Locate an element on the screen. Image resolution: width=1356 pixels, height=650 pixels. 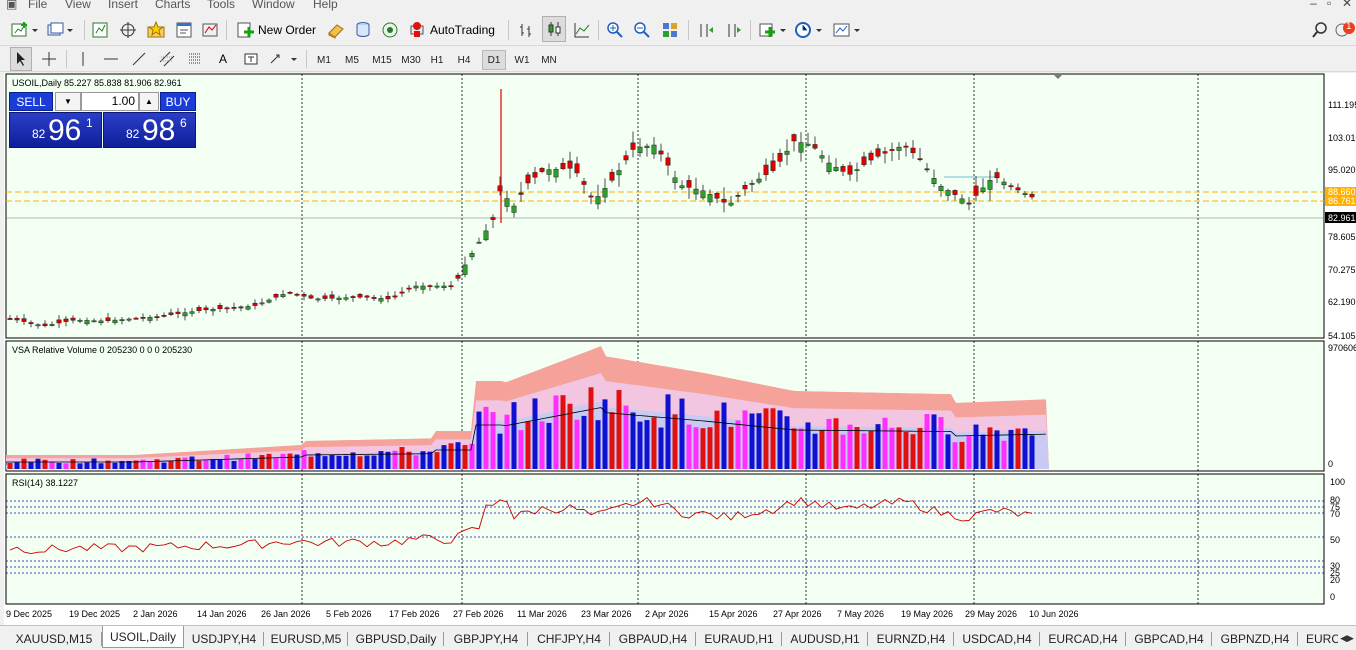
chart-tab: AUDUSD,H1 is located at coordinates (825, 638).